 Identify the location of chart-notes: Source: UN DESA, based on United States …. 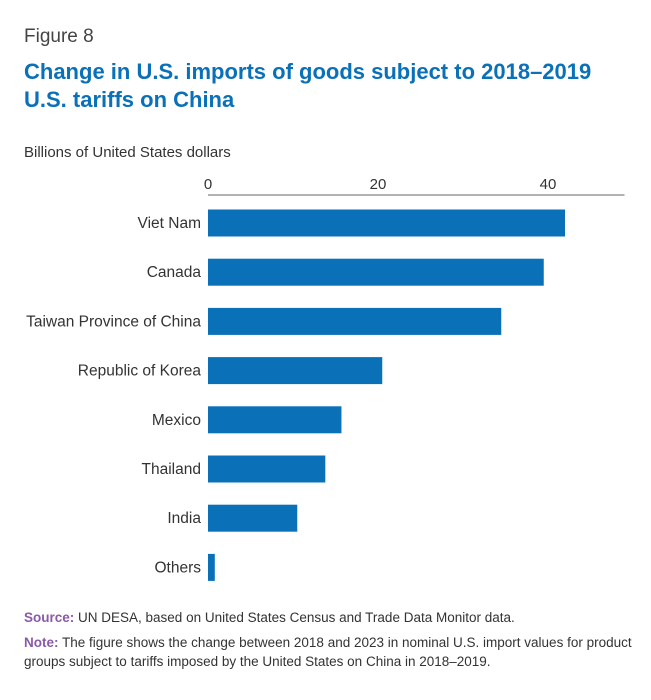
(329, 642).